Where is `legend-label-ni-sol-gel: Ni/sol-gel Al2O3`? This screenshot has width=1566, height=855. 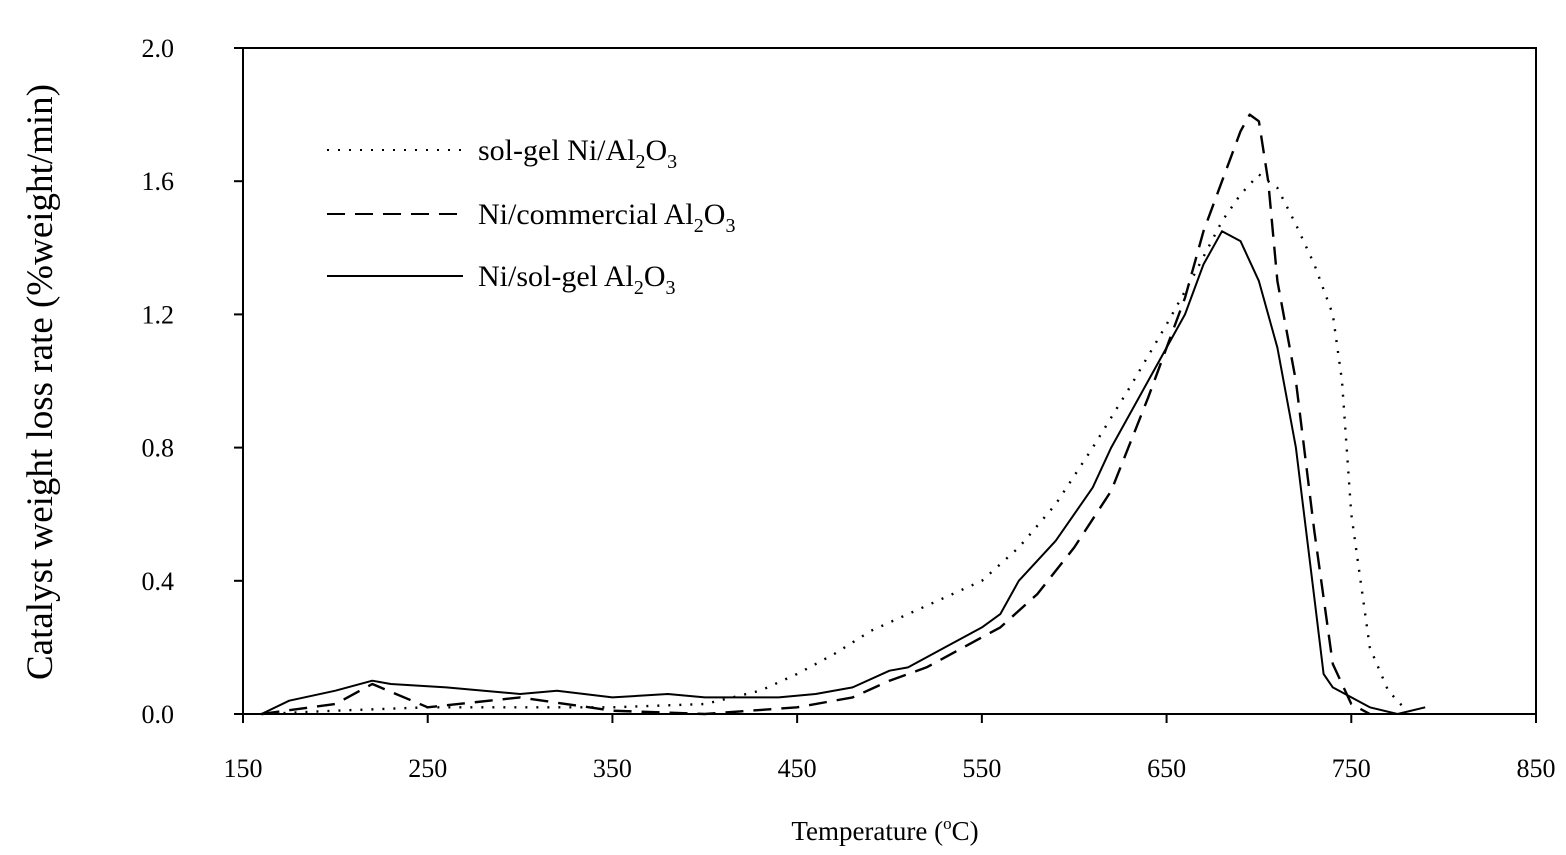 legend-label-ni-sol-gel: Ni/sol-gel Al2O3 is located at coordinates (577, 279).